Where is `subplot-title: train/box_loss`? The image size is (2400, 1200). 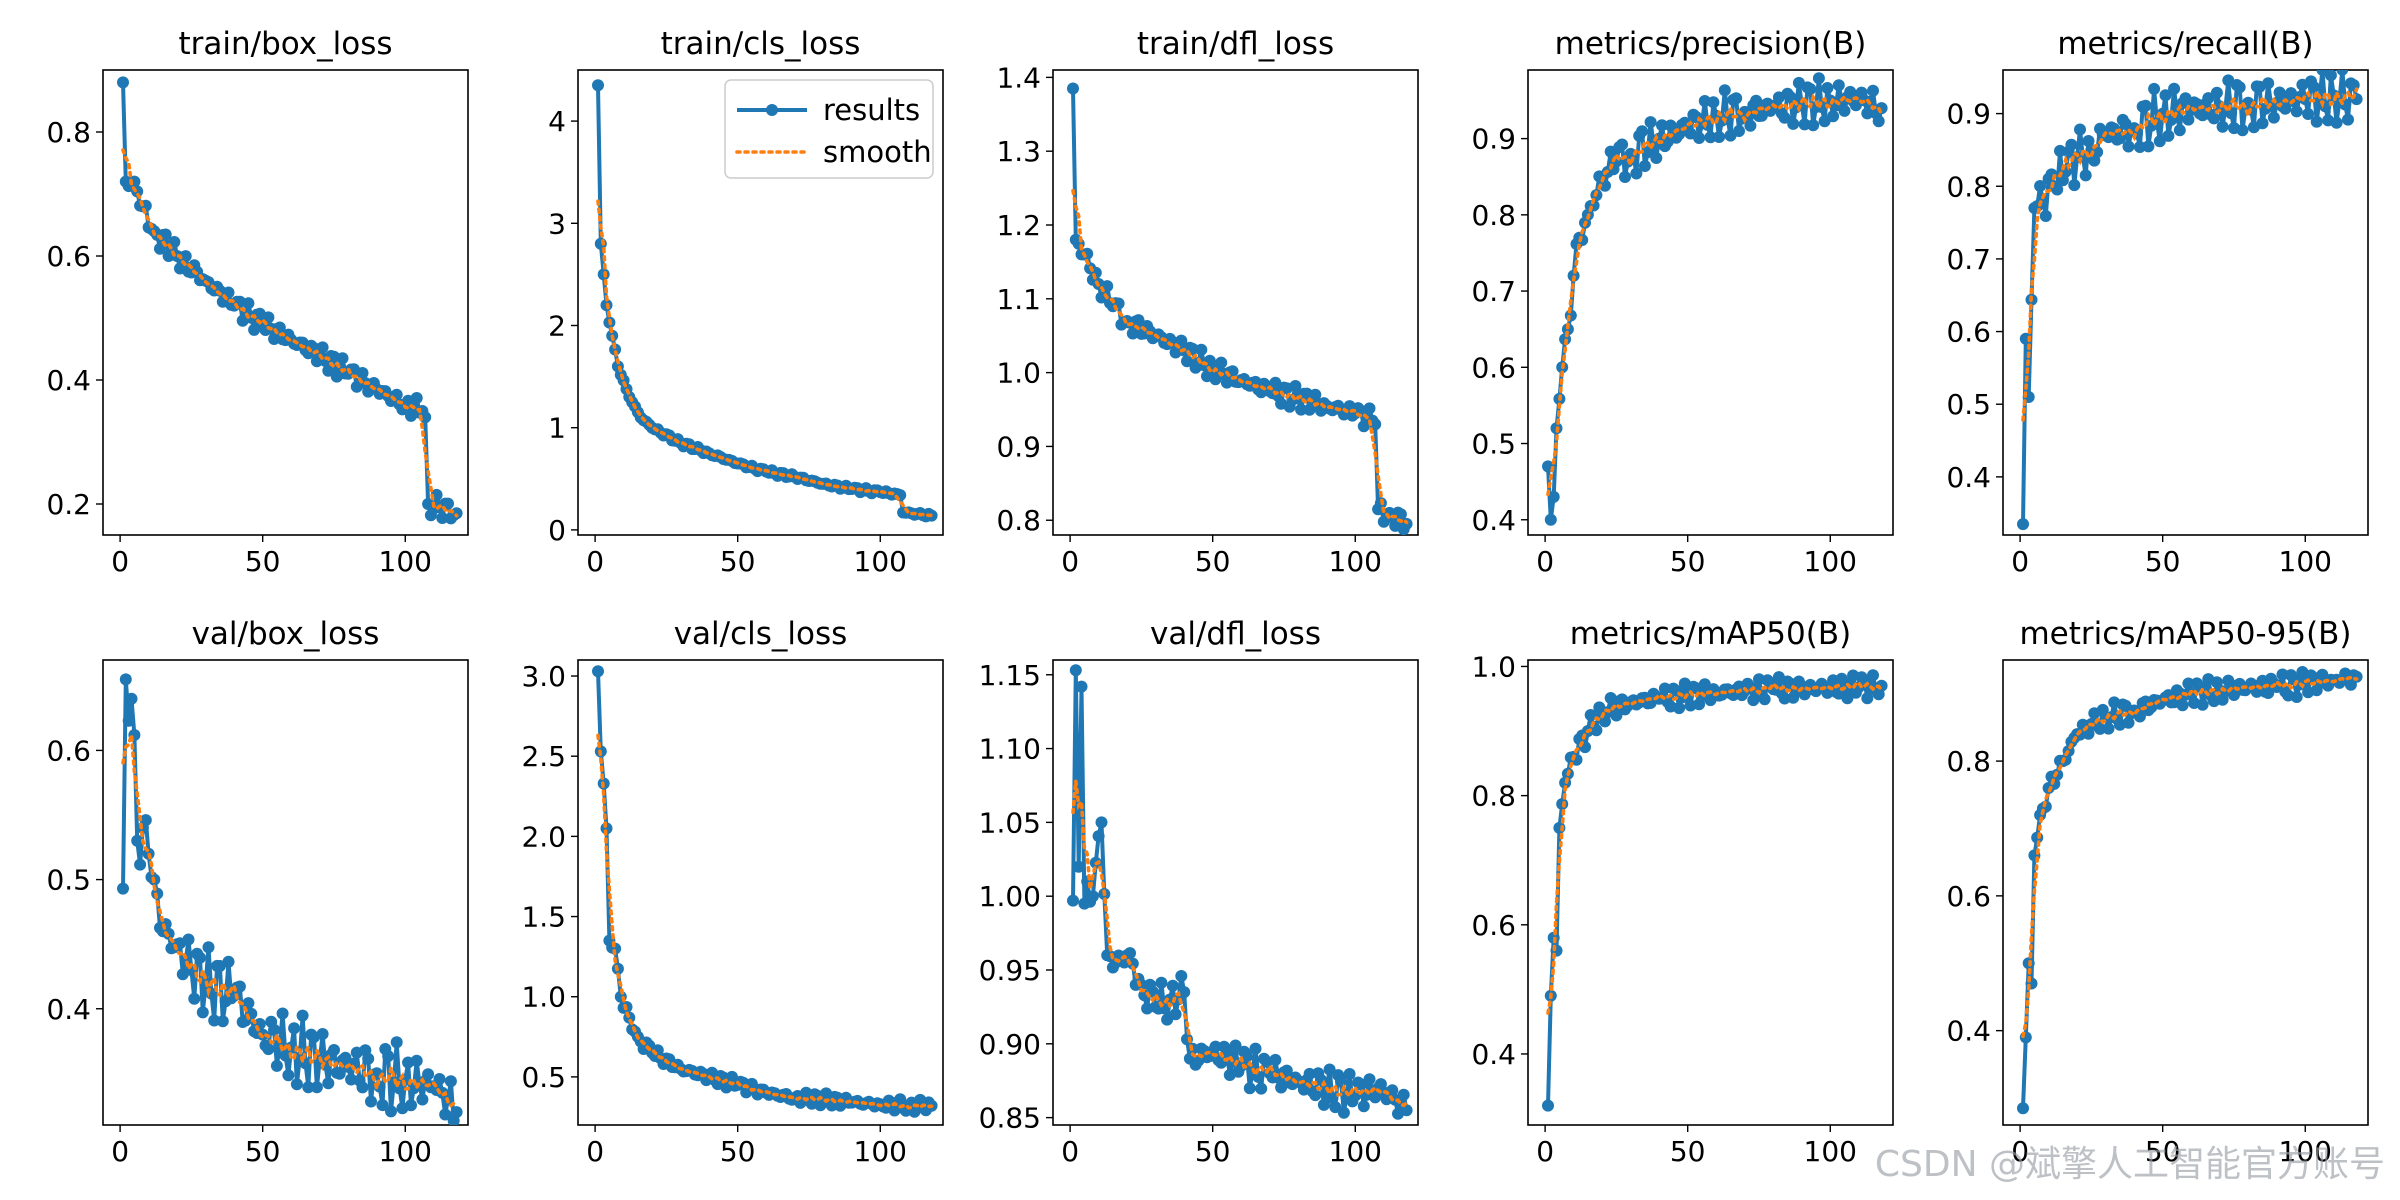 subplot-title: train/box_loss is located at coordinates (285, 44).